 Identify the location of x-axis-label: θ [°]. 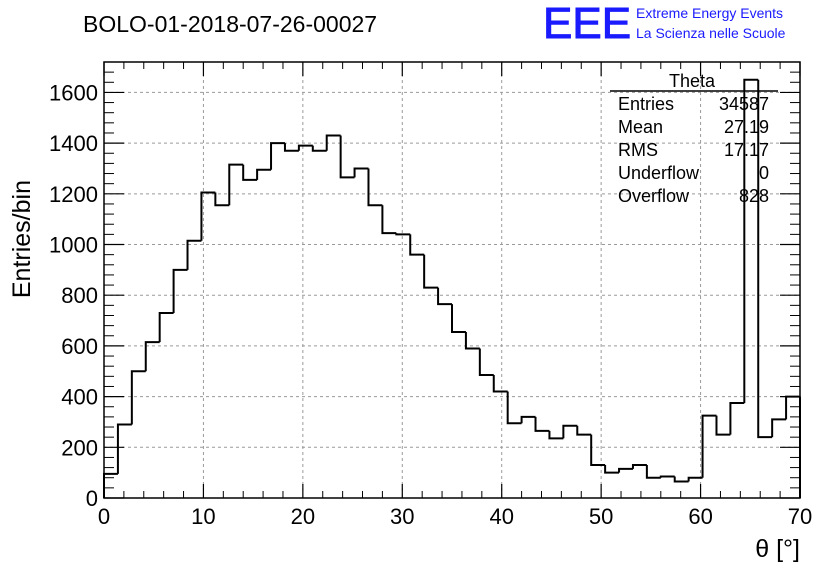
(777, 549).